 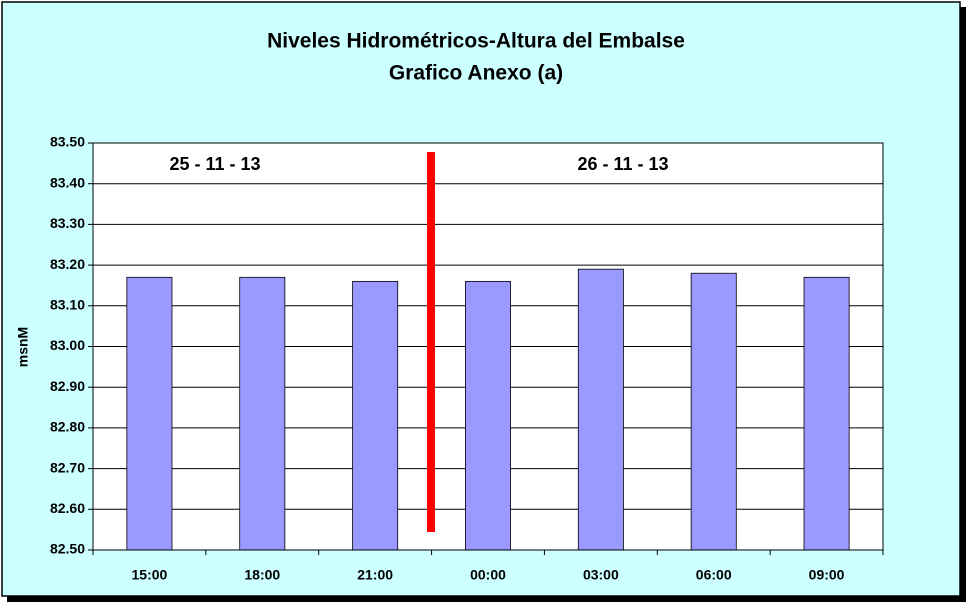 What do you see at coordinates (67, 264) in the screenshot?
I see `y-tick-label: 83.20` at bounding box center [67, 264].